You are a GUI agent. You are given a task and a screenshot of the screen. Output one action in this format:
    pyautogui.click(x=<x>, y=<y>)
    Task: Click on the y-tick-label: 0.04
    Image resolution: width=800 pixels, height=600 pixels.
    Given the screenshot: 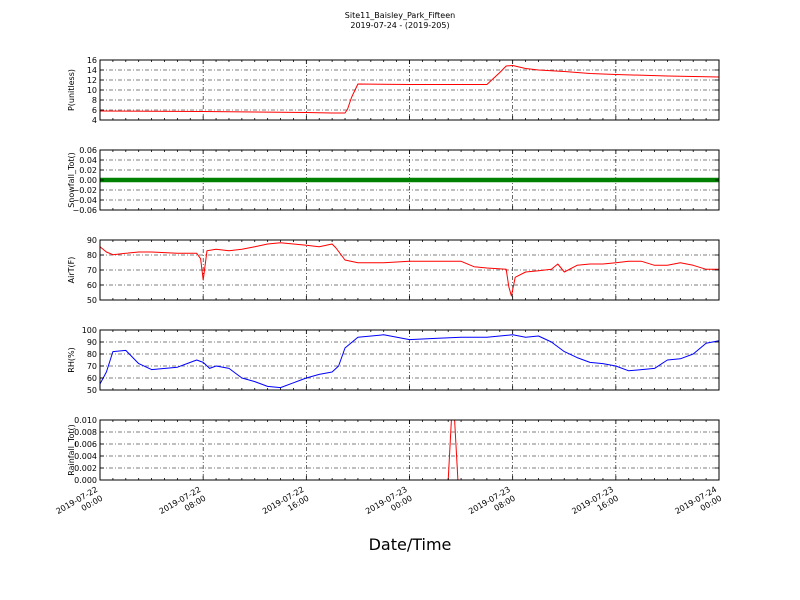 What is the action you would take?
    pyautogui.click(x=88, y=160)
    